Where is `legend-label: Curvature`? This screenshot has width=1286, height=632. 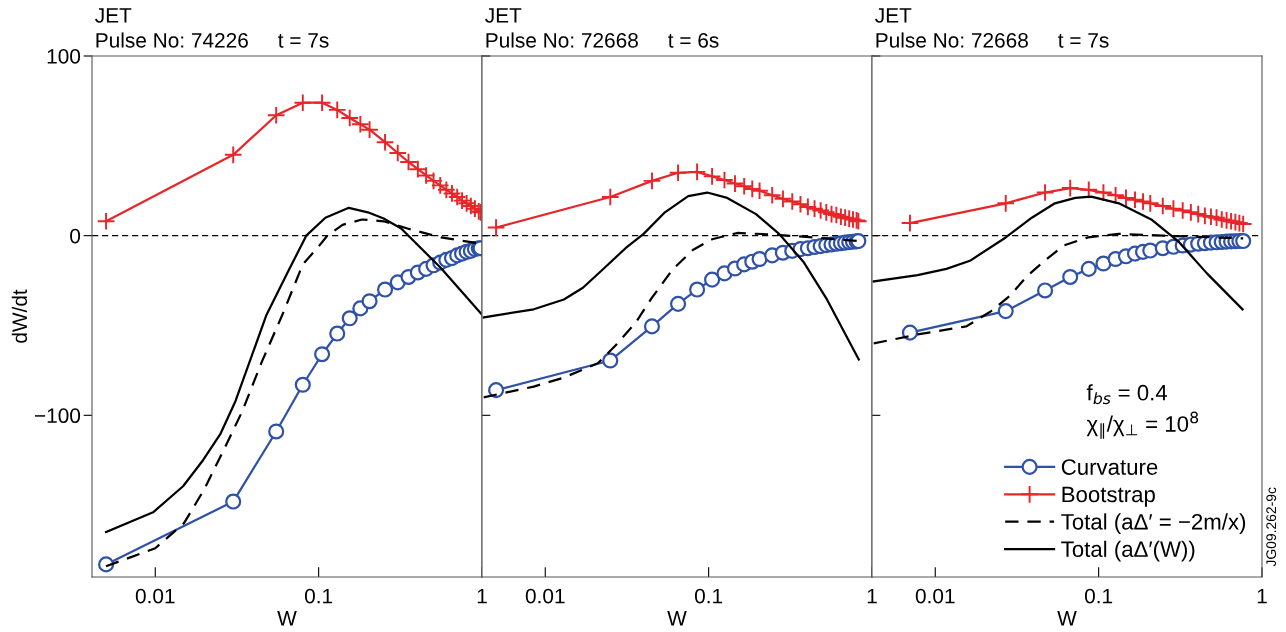 legend-label: Curvature is located at coordinates (1109, 467).